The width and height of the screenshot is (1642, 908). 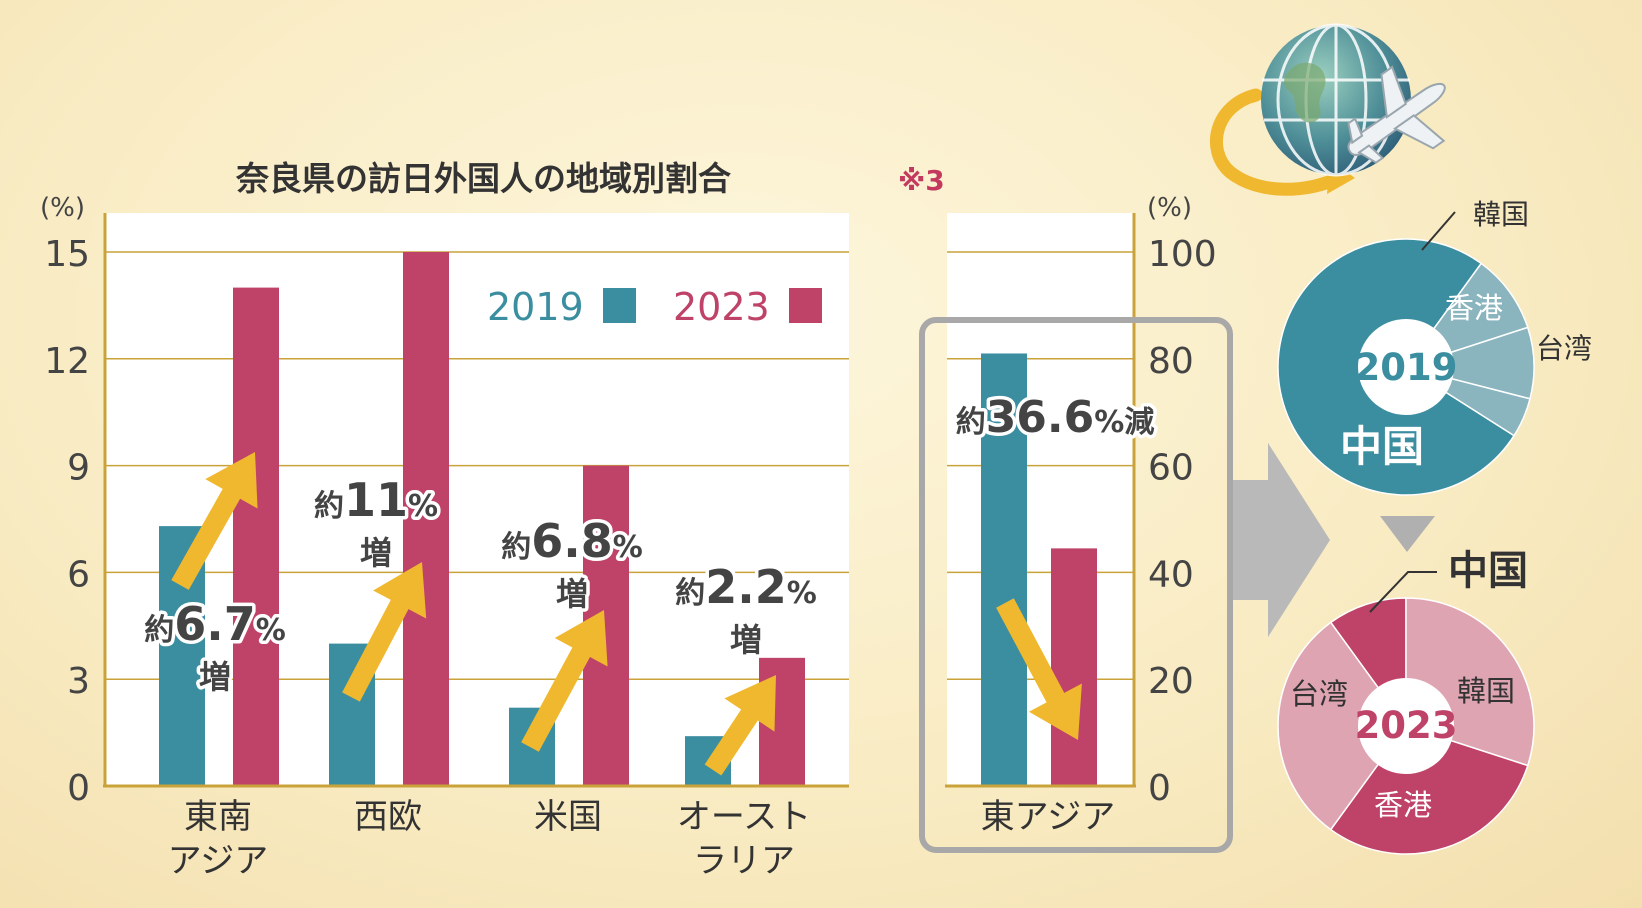 What do you see at coordinates (1488, 571) in the screenshot?
I see `pie-2023-label-china: 中国` at bounding box center [1488, 571].